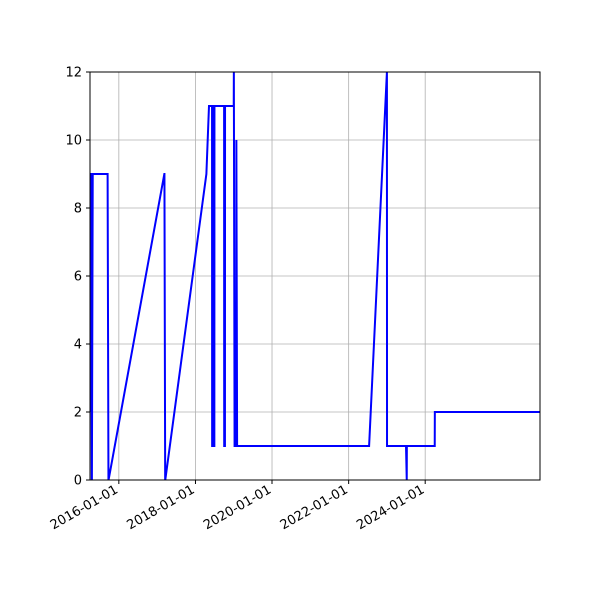 The width and height of the screenshot is (600, 600). What do you see at coordinates (78, 481) in the screenshot?
I see `y-tick-label: 0` at bounding box center [78, 481].